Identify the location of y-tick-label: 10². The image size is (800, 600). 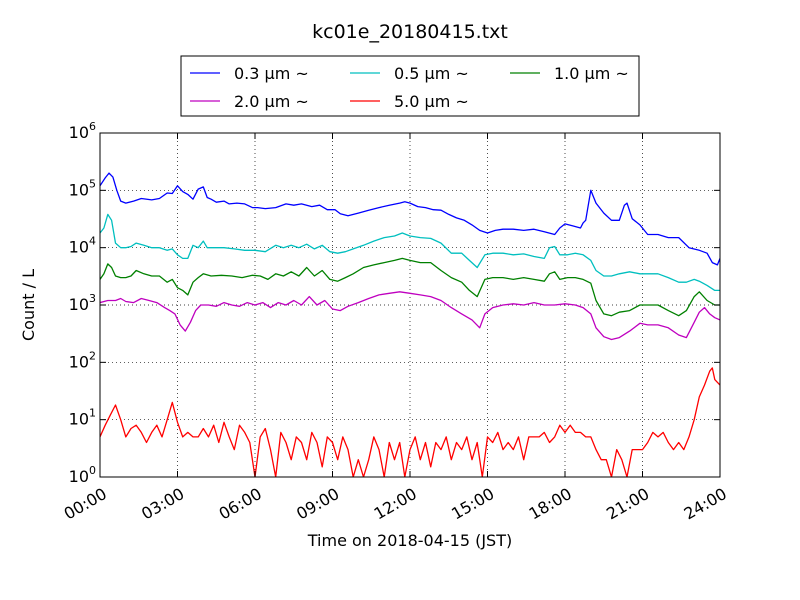
(82, 360).